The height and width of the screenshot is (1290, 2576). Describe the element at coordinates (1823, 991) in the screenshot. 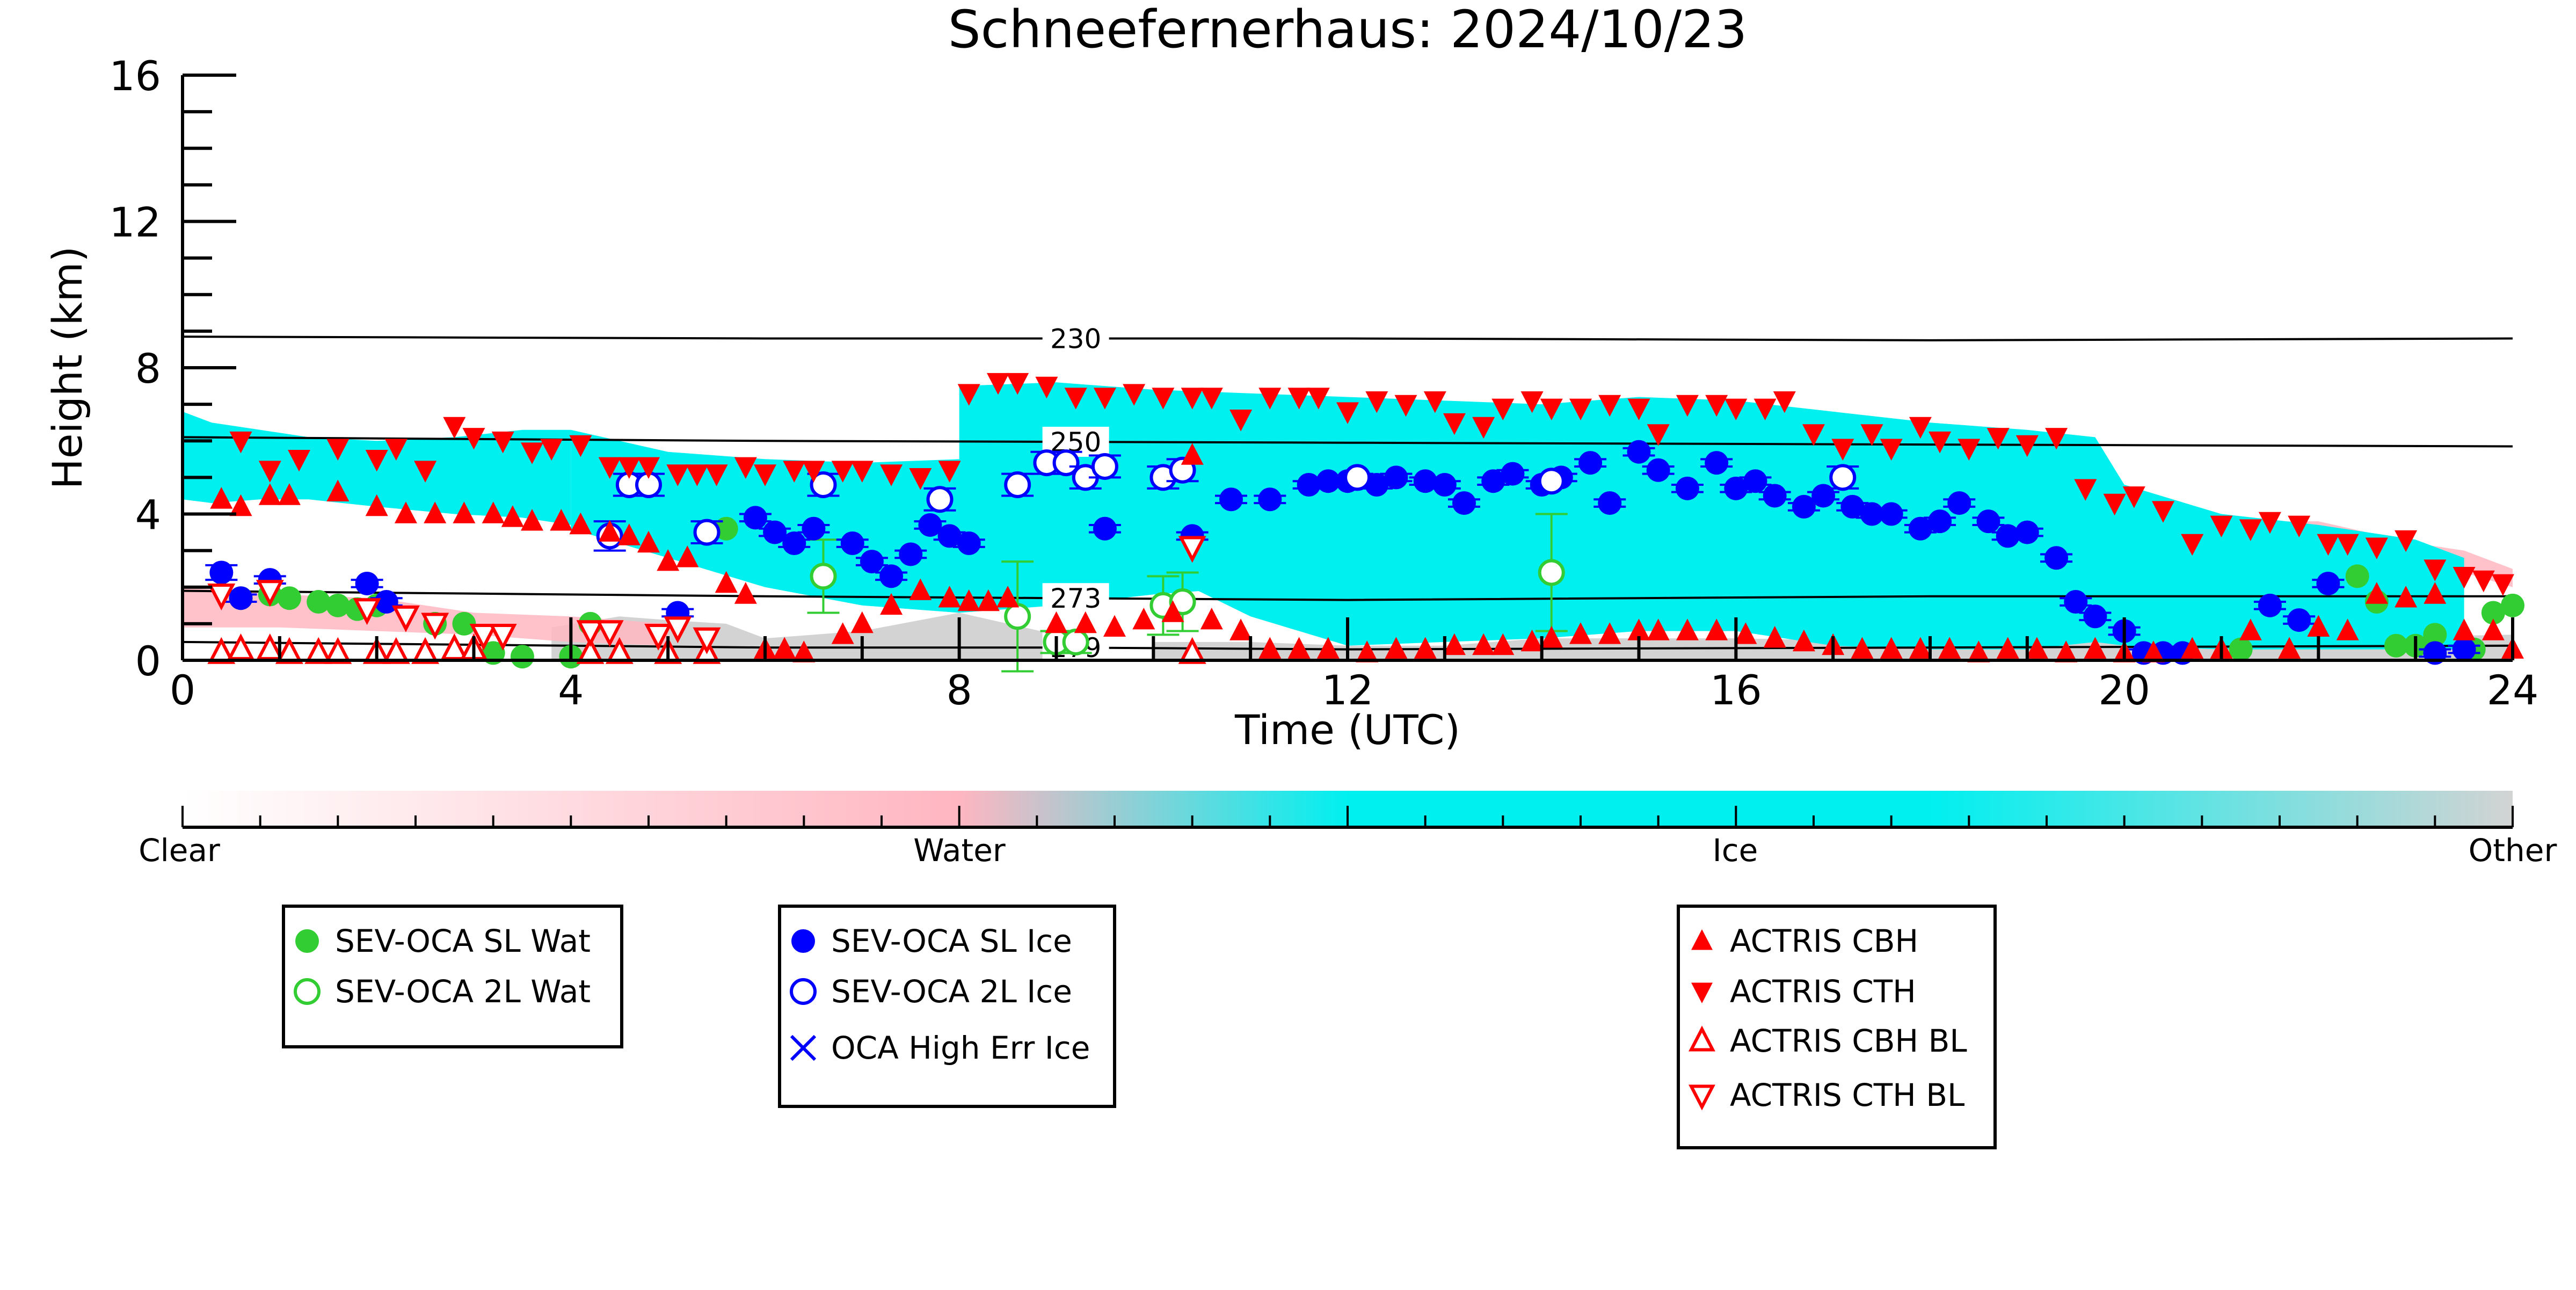

I see `legend-label-actris-cth: ACTRIS CTH` at that location.